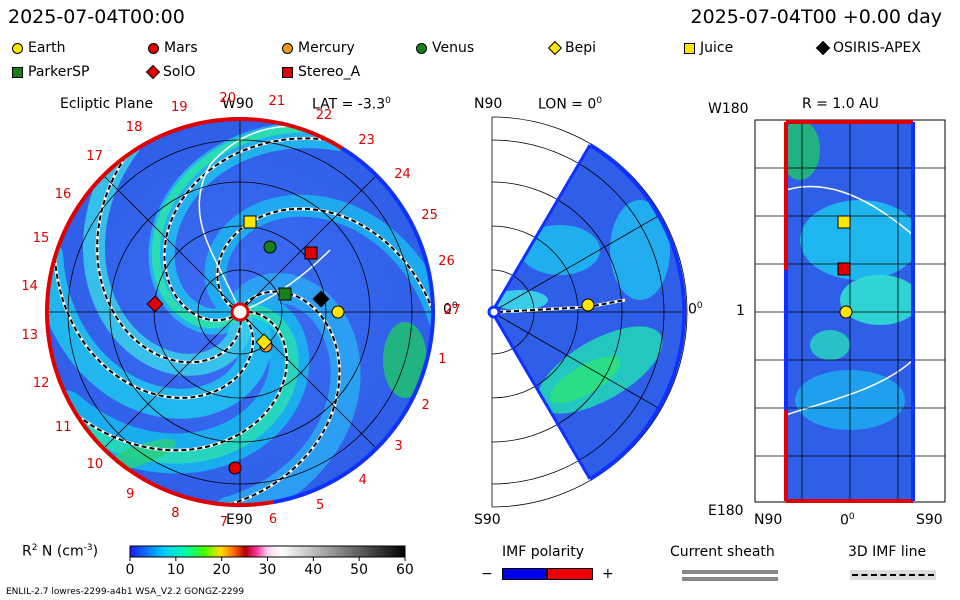 The height and width of the screenshot is (600, 960). What do you see at coordinates (181, 48) in the screenshot?
I see `legend-label: Mars` at bounding box center [181, 48].